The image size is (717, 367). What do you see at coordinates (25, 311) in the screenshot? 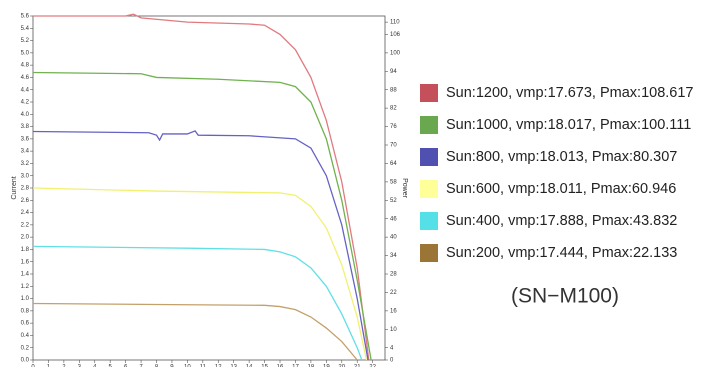
I see `y-tick-label: 0.8` at bounding box center [25, 311].